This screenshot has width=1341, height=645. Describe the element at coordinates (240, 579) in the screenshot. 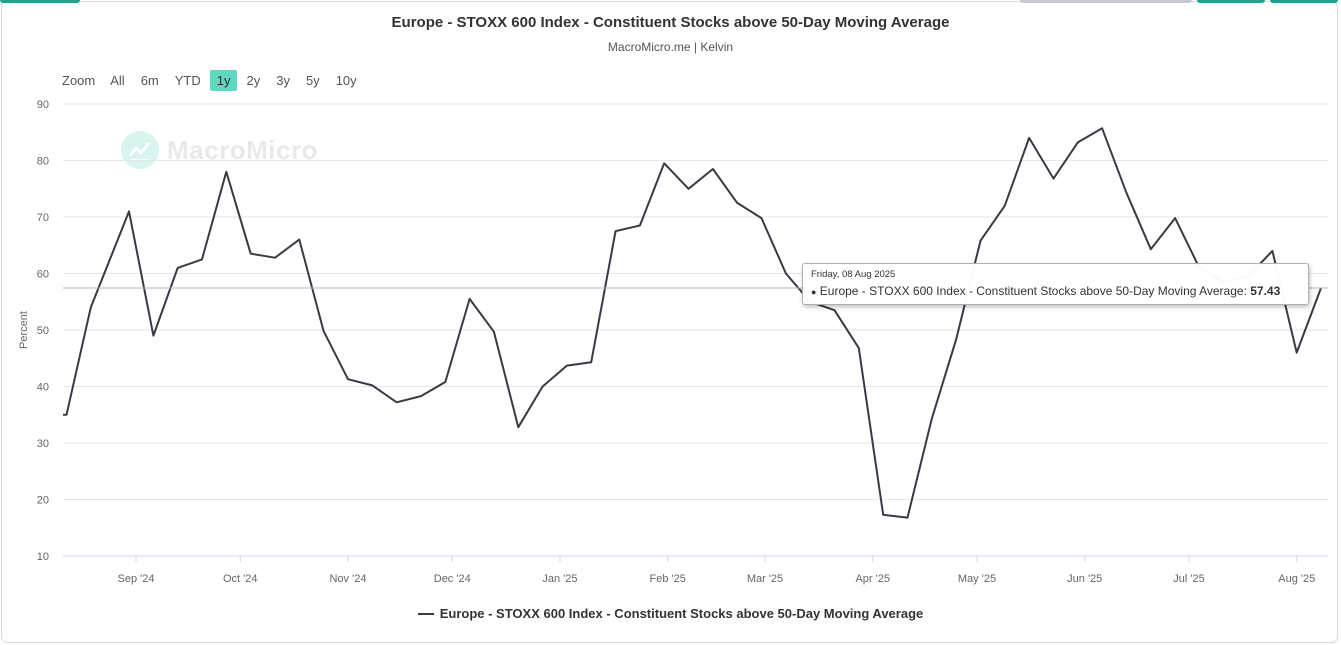

I see `x-tick-label: Oct '24` at that location.